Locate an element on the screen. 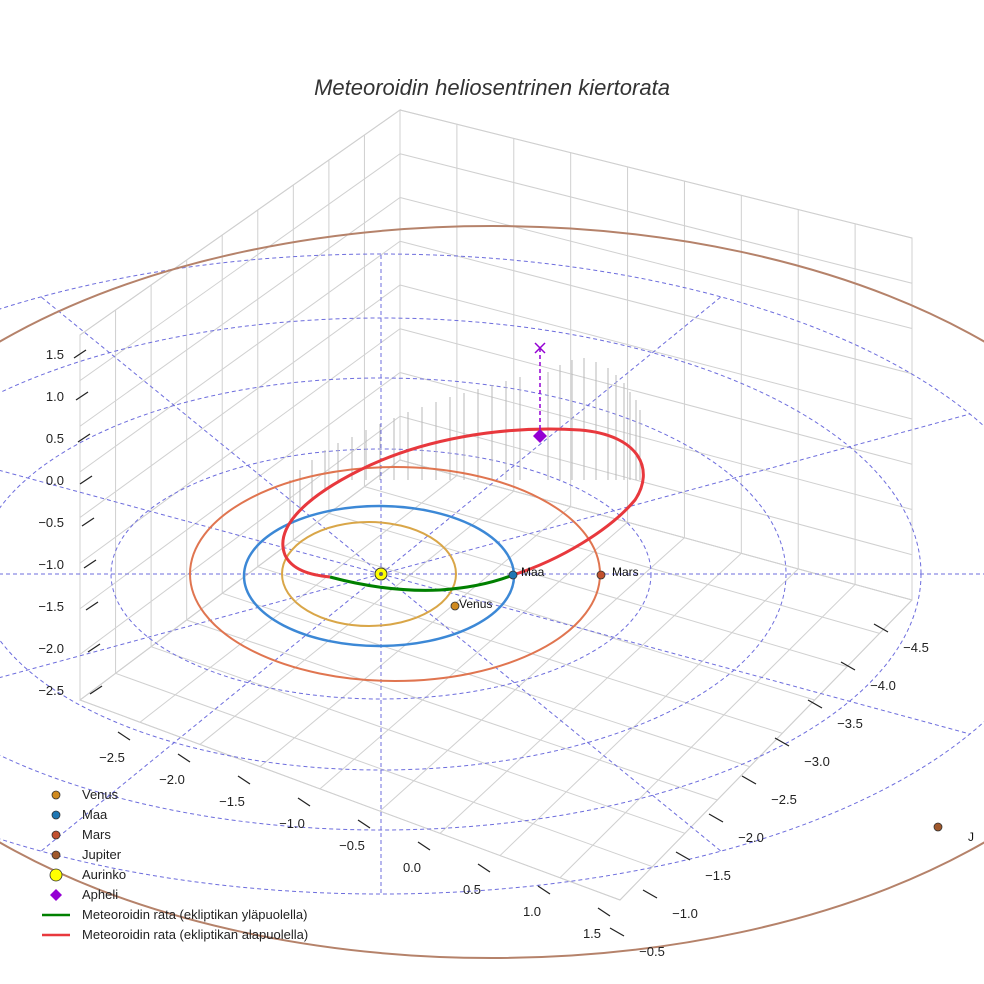 The height and width of the screenshot is (984, 984). x-tick-label: −1.0 is located at coordinates (292, 823).